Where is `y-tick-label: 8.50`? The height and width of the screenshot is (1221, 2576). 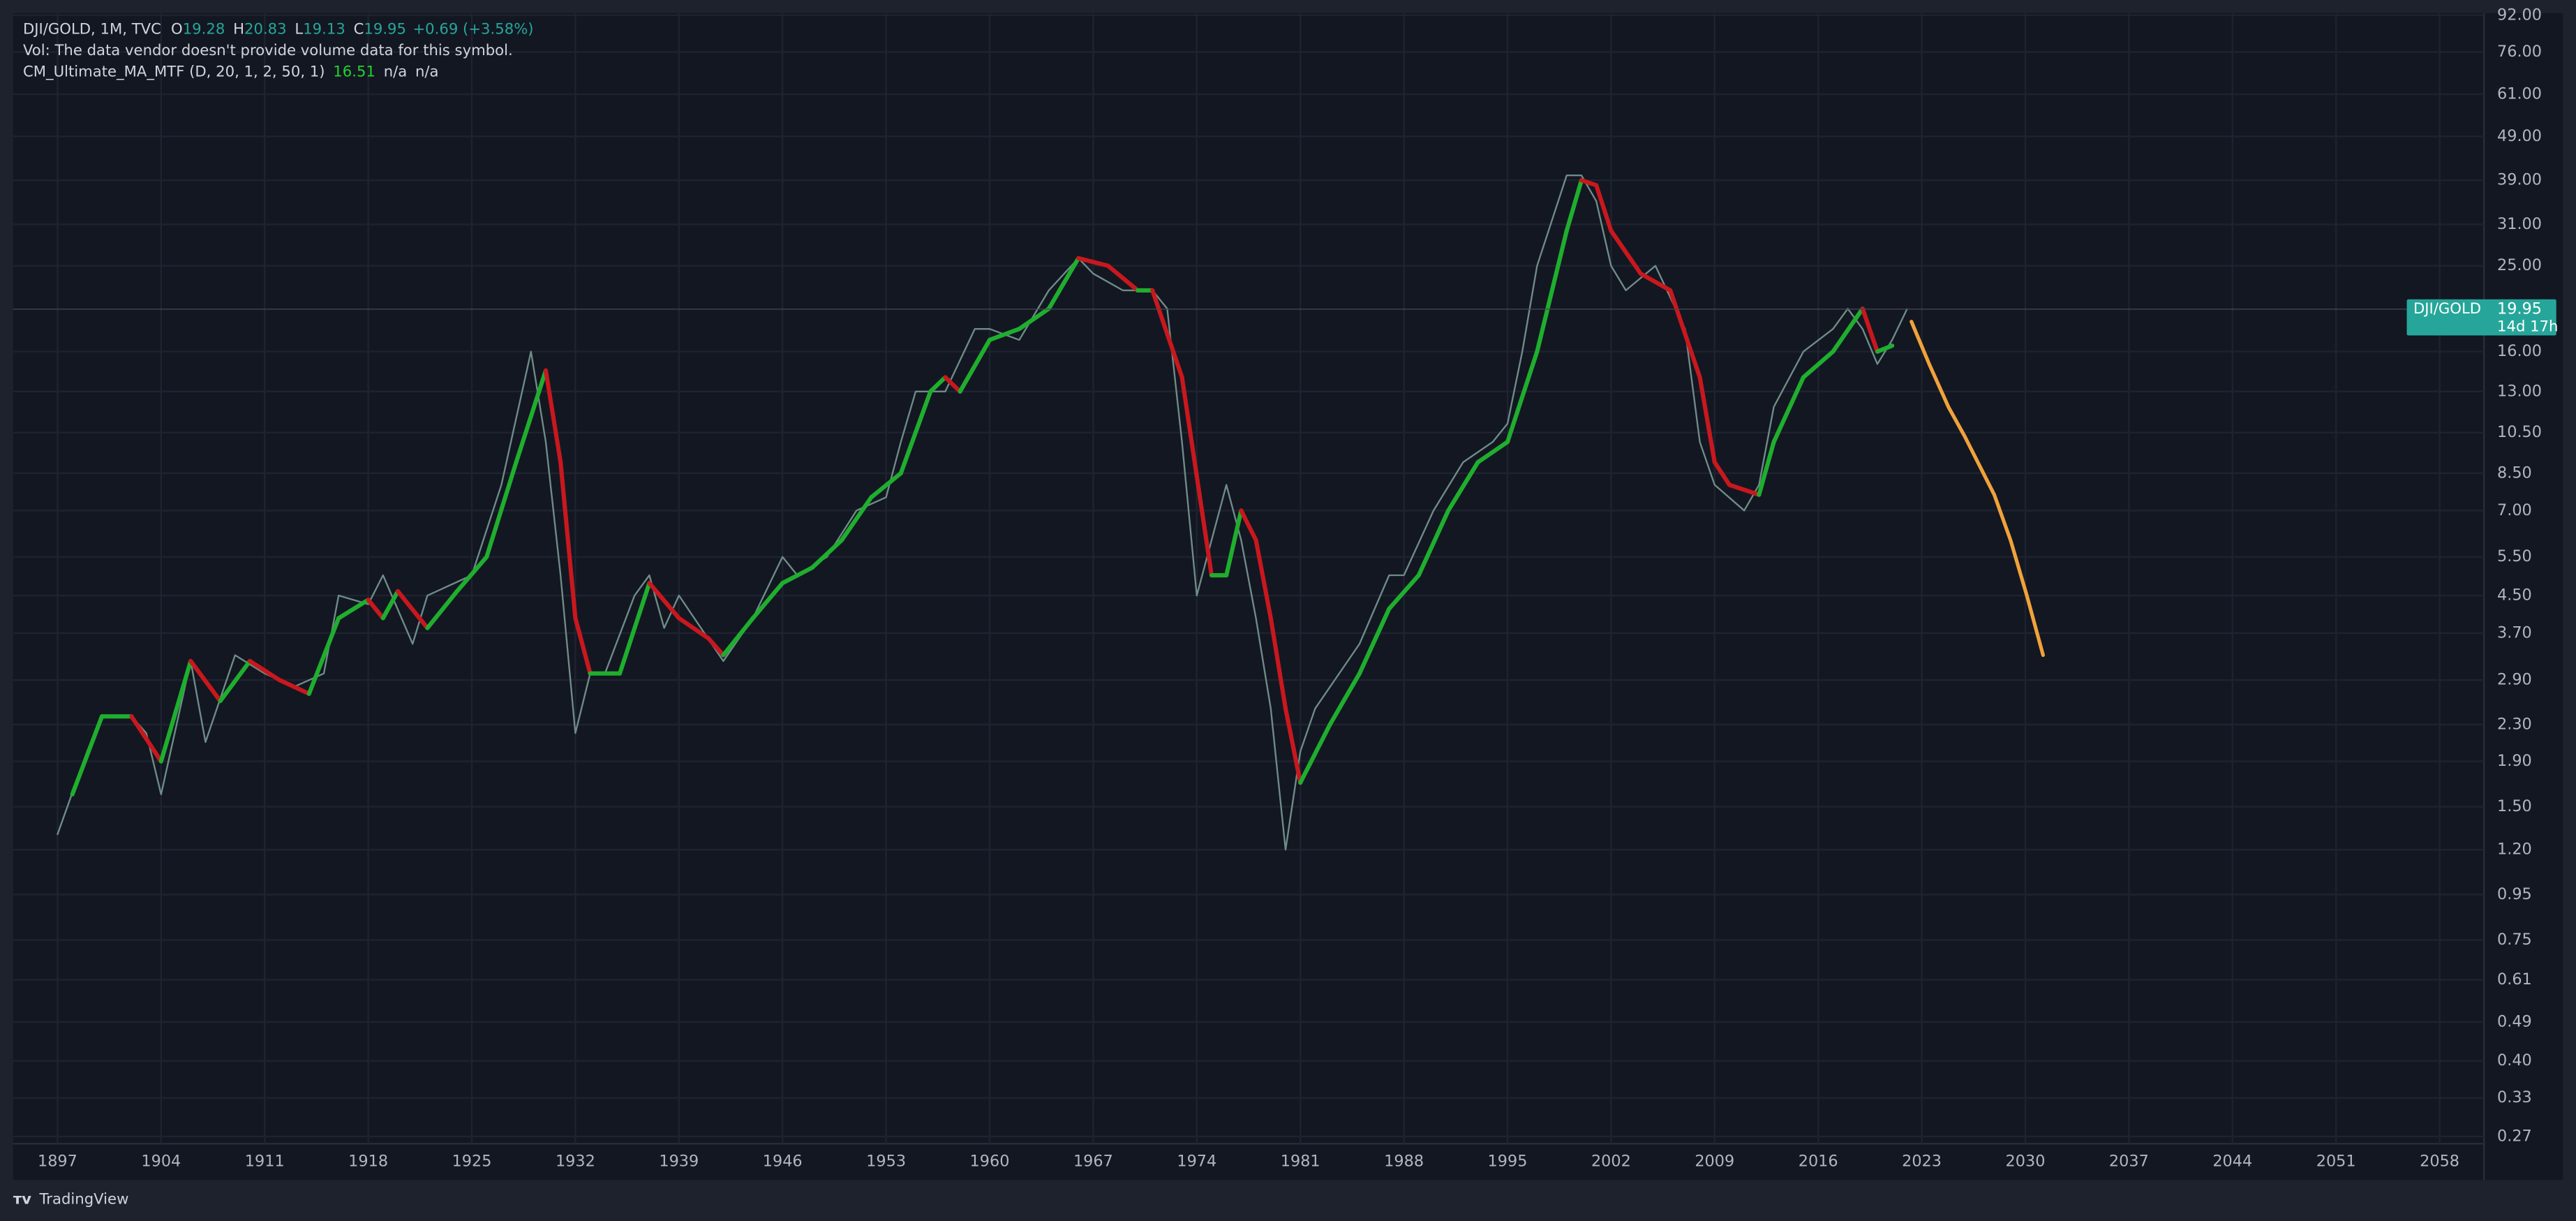
y-tick-label: 8.50 is located at coordinates (2514, 473).